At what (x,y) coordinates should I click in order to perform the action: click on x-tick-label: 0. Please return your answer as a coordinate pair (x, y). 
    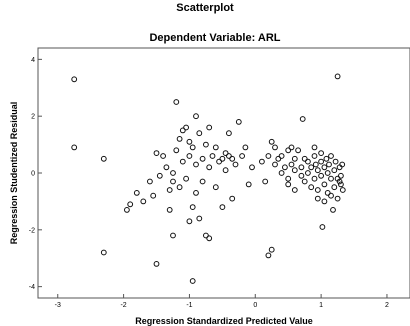
    Looking at the image, I should click on (255, 305).